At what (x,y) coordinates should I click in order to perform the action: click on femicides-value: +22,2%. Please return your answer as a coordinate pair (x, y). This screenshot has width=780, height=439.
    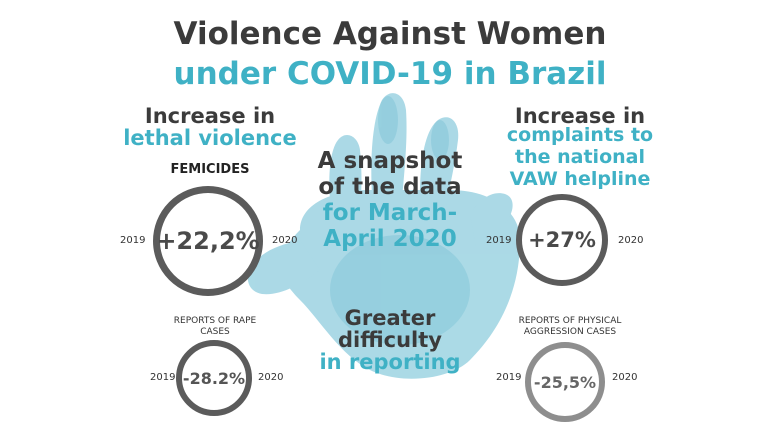
    Looking at the image, I should click on (208, 241).